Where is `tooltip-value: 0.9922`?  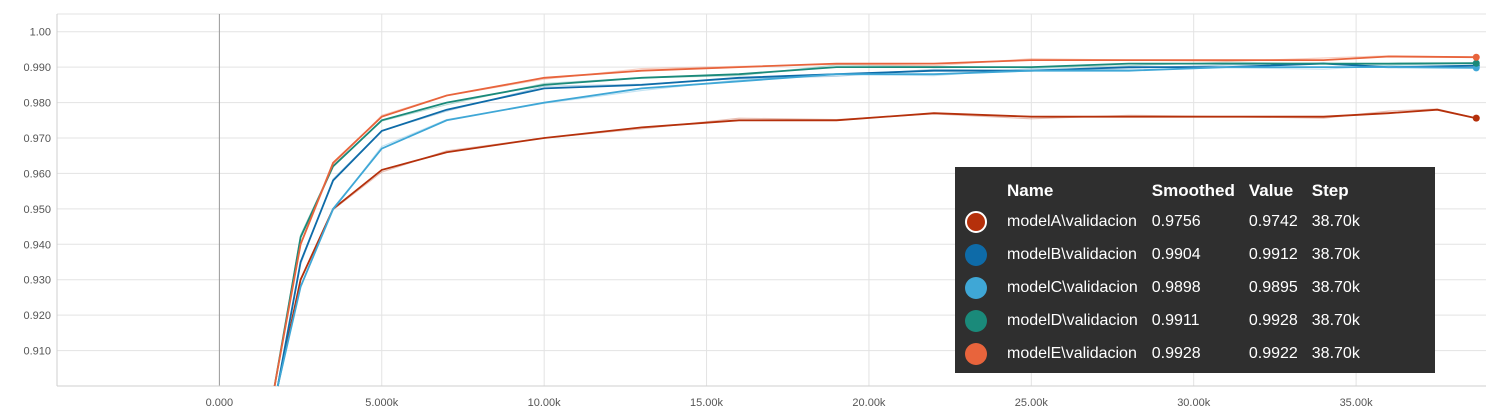
tooltip-value: 0.9922 is located at coordinates (1273, 353).